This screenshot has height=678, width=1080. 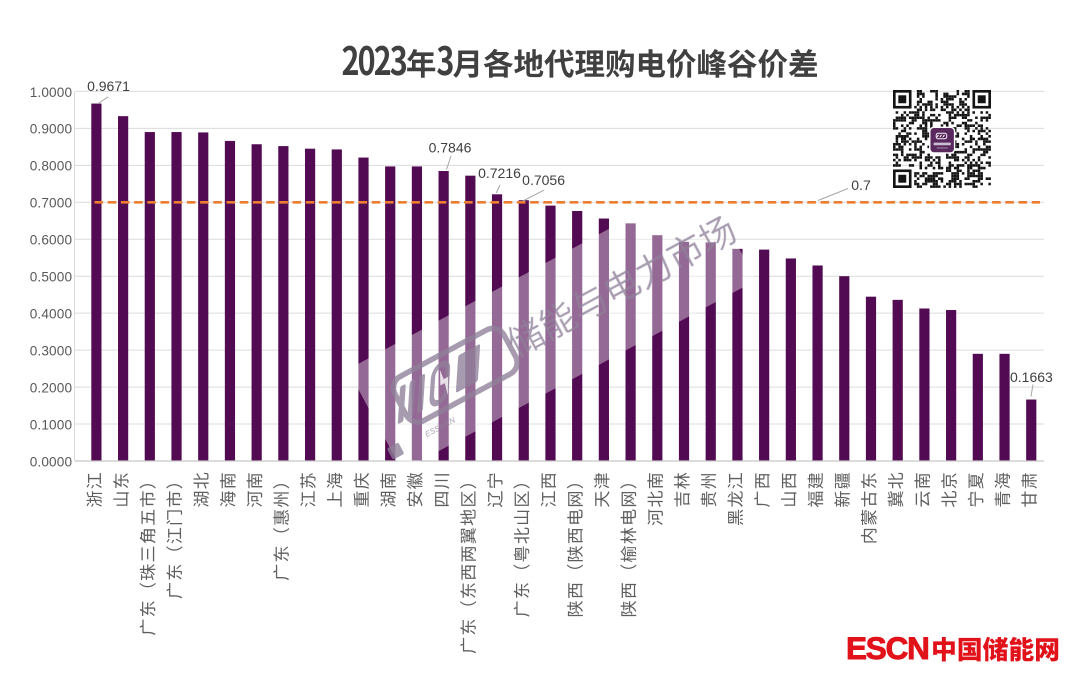 What do you see at coordinates (51, 92) in the screenshot?
I see `svg-text: 1.0000` at bounding box center [51, 92].